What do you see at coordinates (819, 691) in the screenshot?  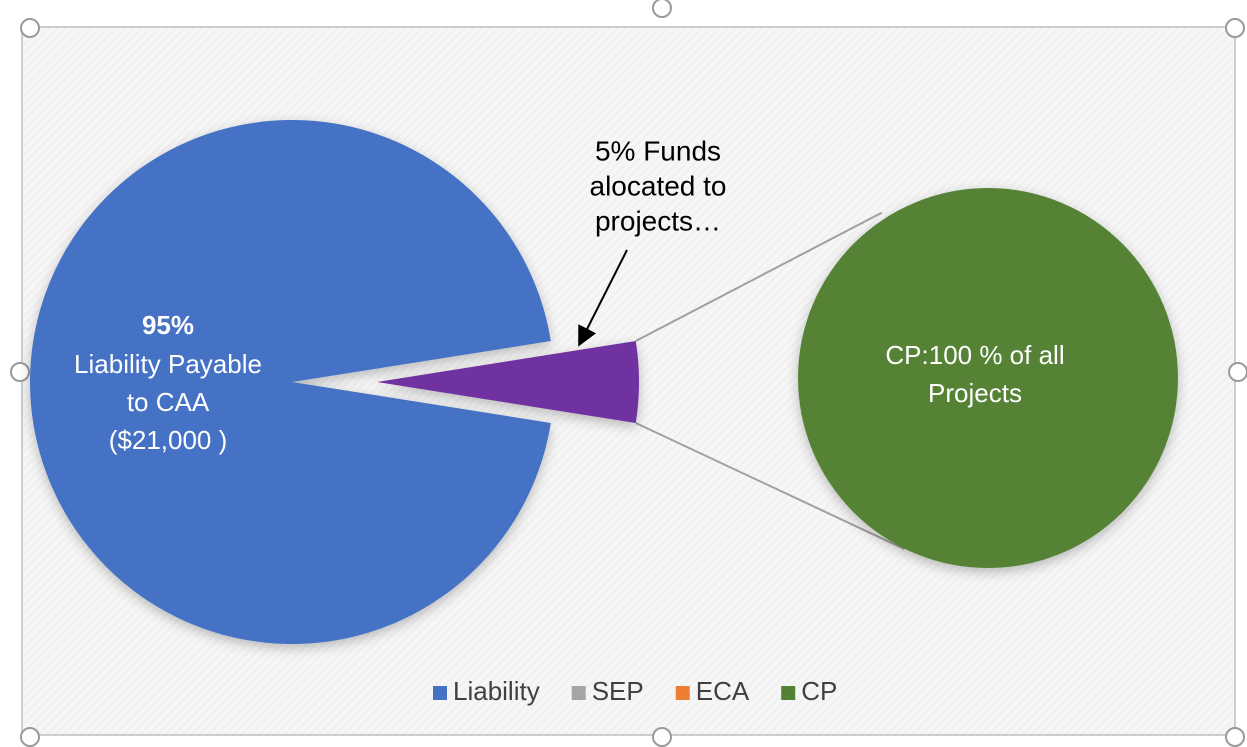 I see `legend-label: CP` at bounding box center [819, 691].